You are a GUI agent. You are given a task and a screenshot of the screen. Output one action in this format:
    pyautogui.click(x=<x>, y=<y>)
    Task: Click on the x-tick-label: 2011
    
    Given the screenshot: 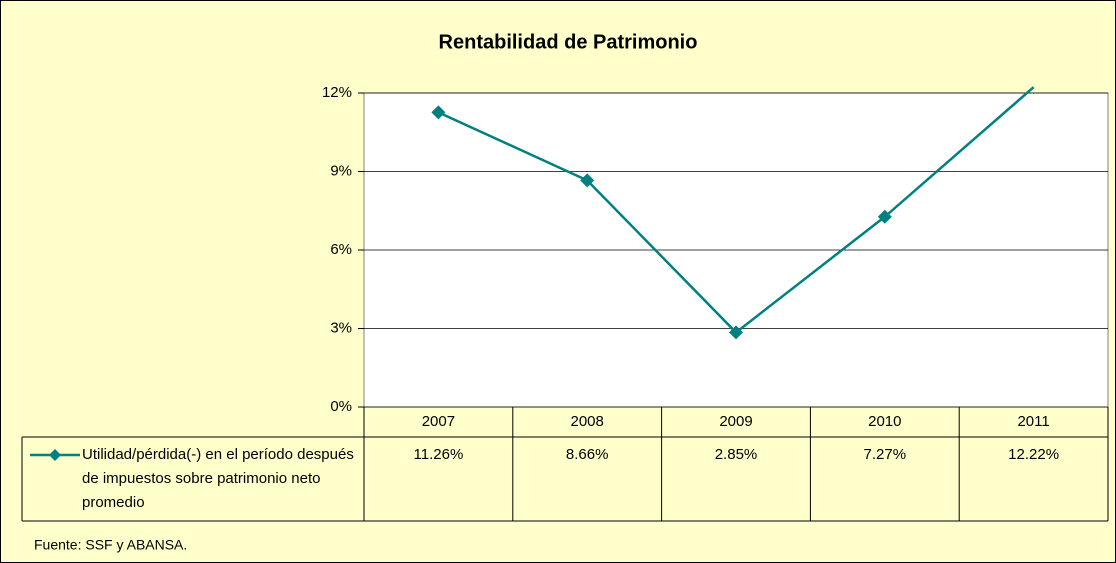 What is the action you would take?
    pyautogui.click(x=1033, y=421)
    